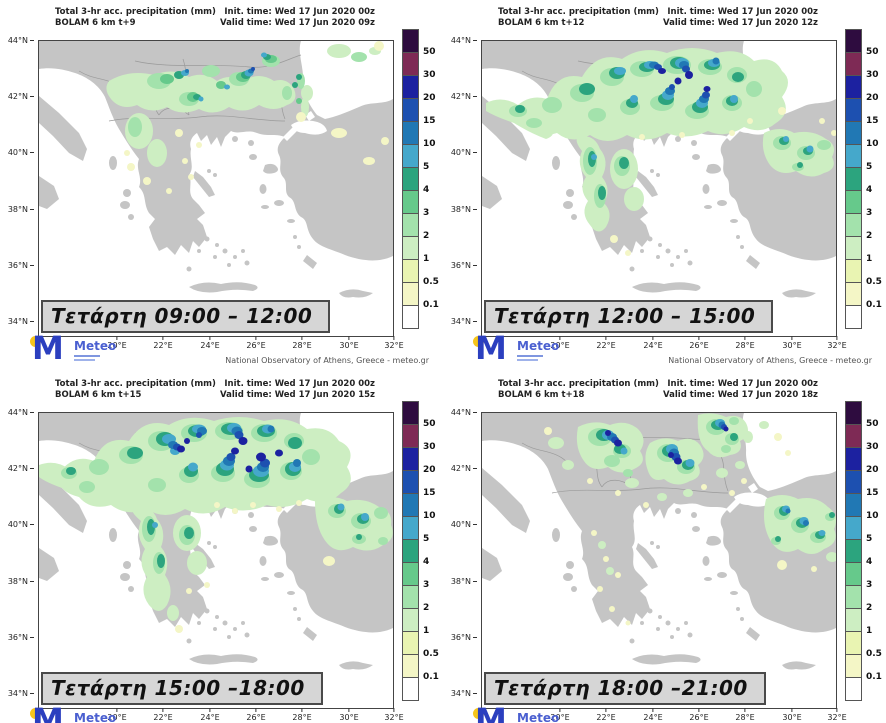 This screenshot has width=886, height=723. Describe the element at coordinates (426, 236) in the screenshot. I see `colorbar-value-label: 2` at that location.